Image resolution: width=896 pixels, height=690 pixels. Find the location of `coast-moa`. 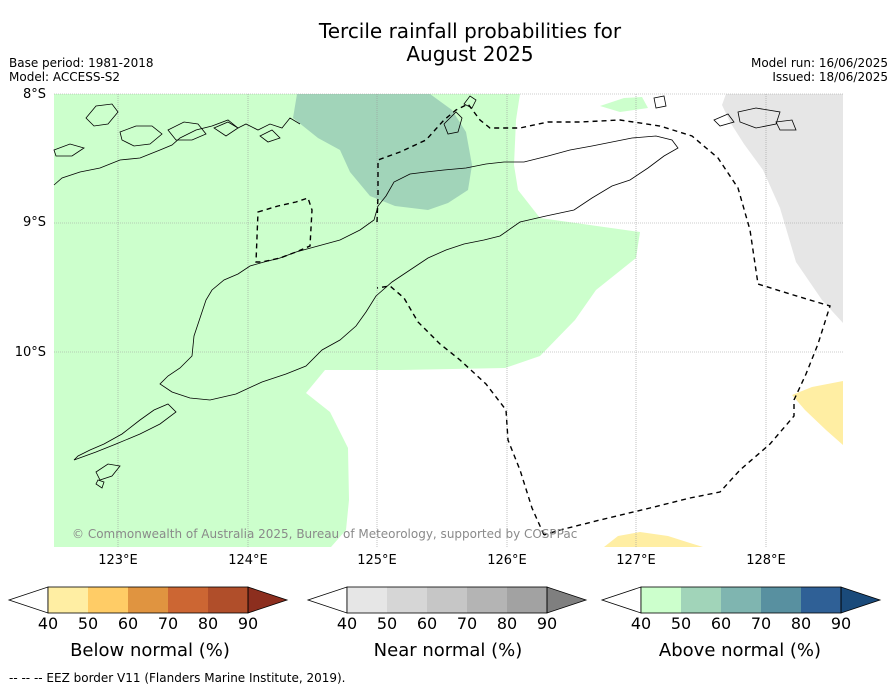

coast-moa is located at coordinates (759, 118).